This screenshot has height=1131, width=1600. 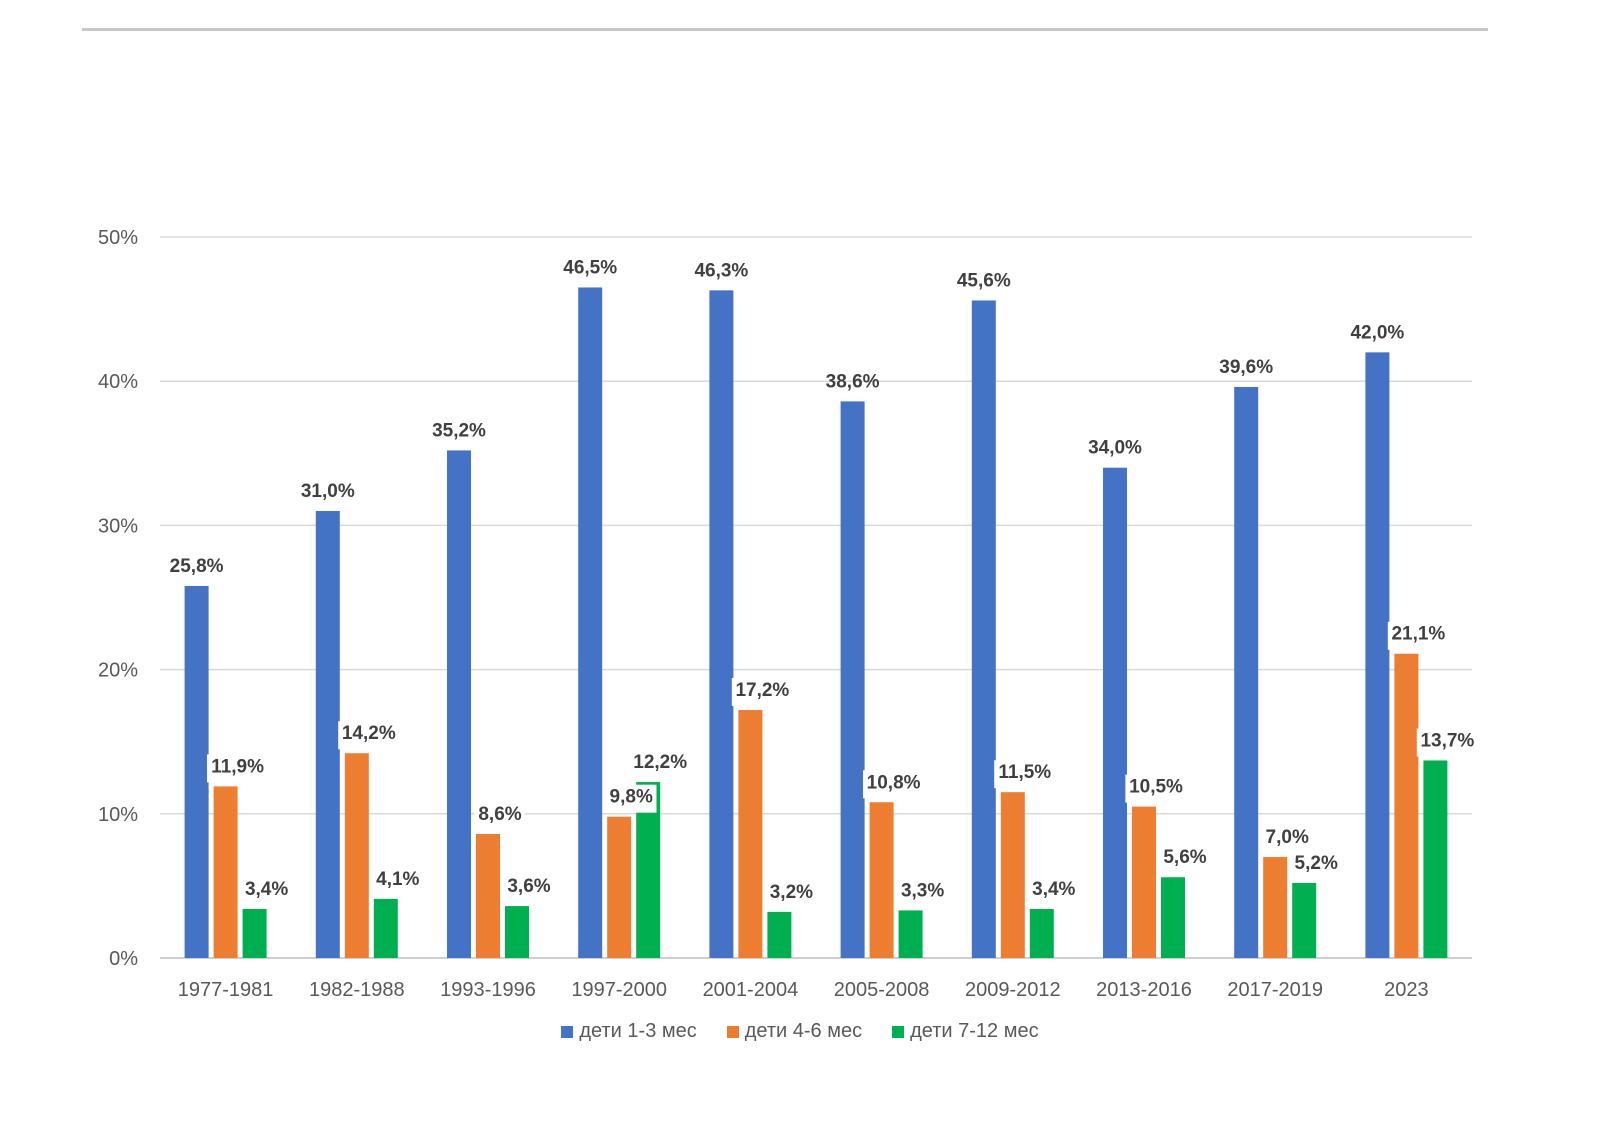 I want to click on data-label: 17,2%, so click(x=762, y=690).